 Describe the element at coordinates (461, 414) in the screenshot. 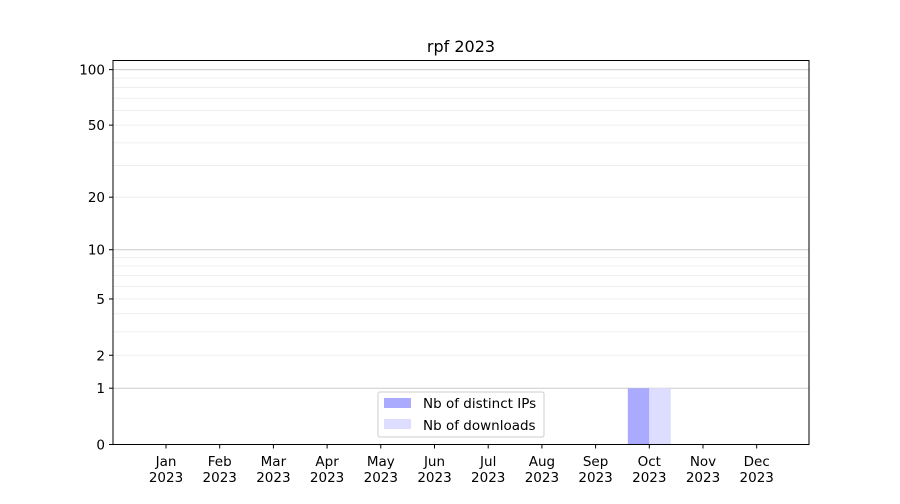

I see `legend: Nb of distinct IPs Nb of downloads` at that location.